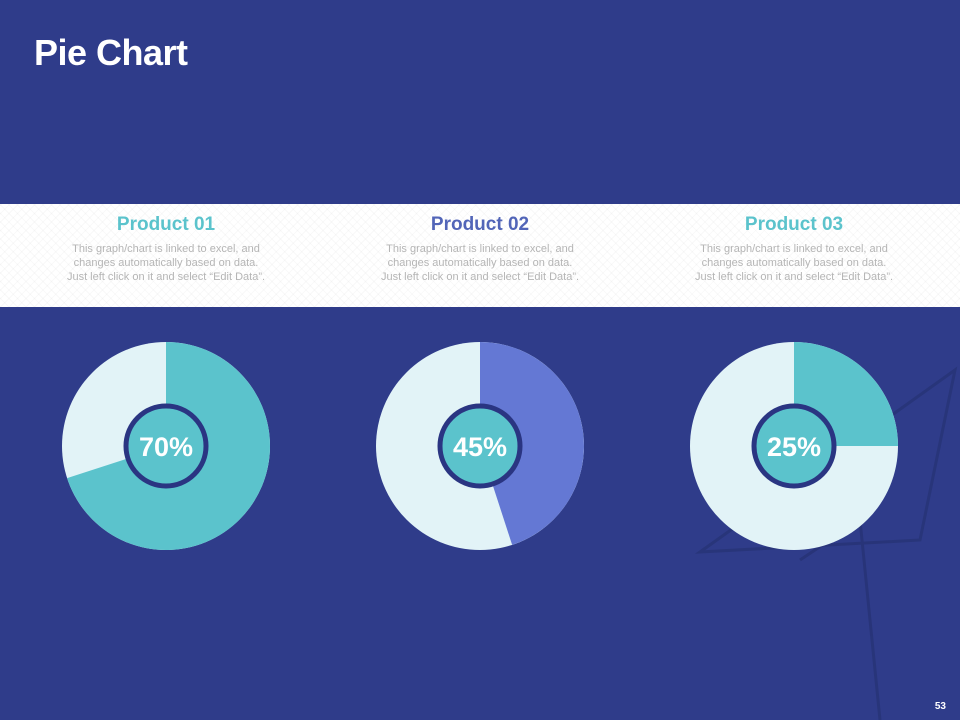  Describe the element at coordinates (111, 52) in the screenshot. I see `slide-title: Pie Chart` at that location.